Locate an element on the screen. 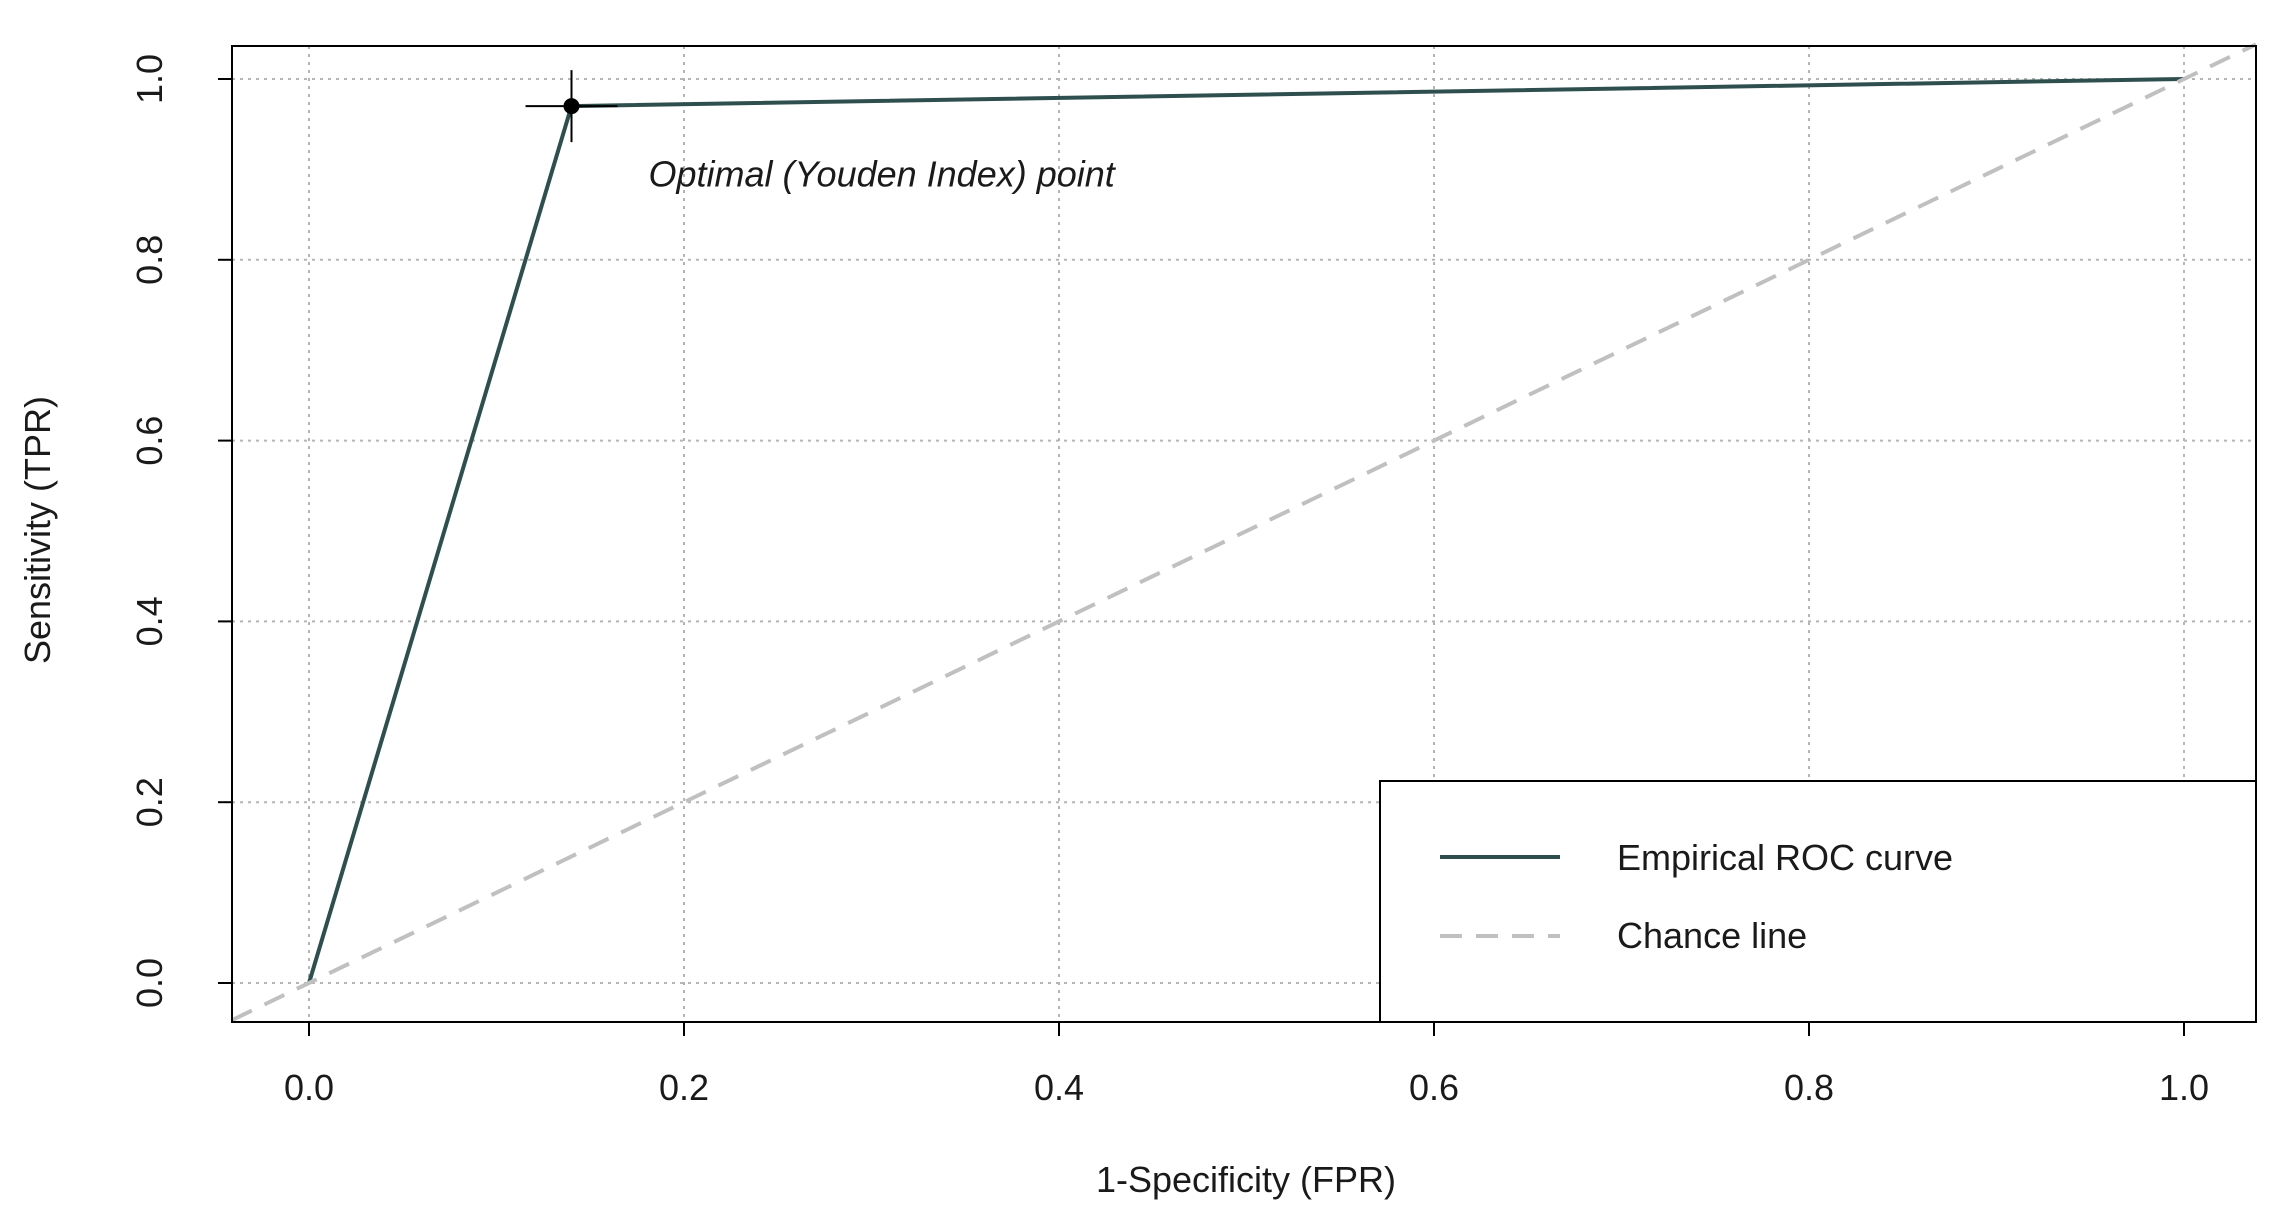  x-axis-title: 1-Specificity (FPR) is located at coordinates (1246, 1179).